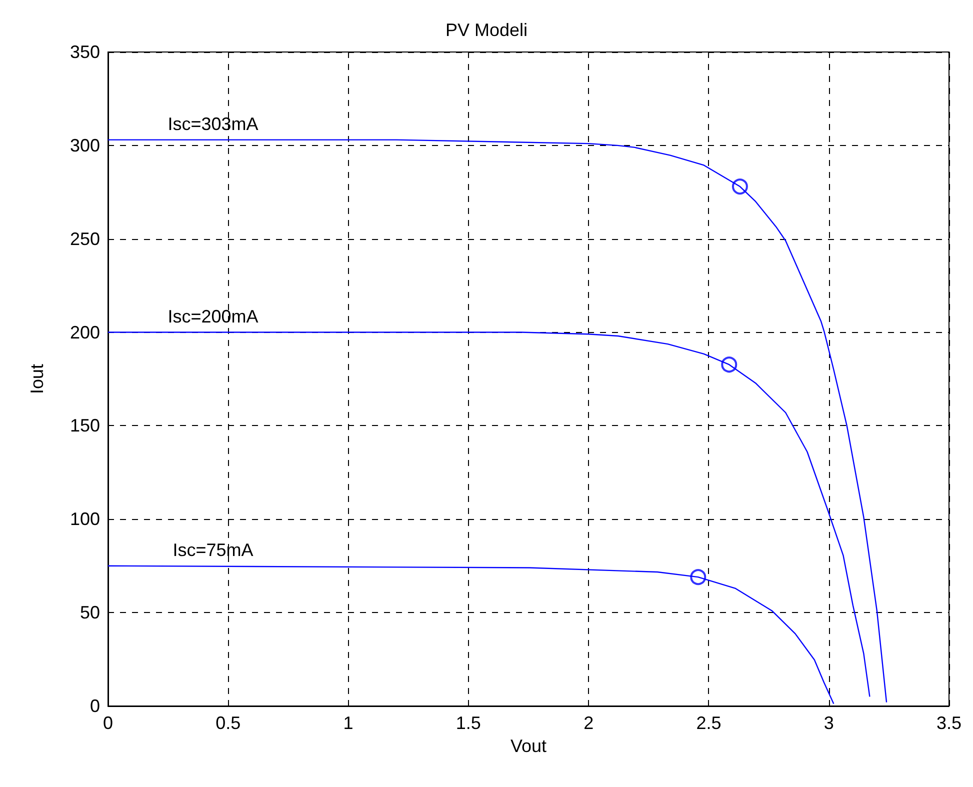  What do you see at coordinates (108, 723) in the screenshot?
I see `x-tick-label: 0` at bounding box center [108, 723].